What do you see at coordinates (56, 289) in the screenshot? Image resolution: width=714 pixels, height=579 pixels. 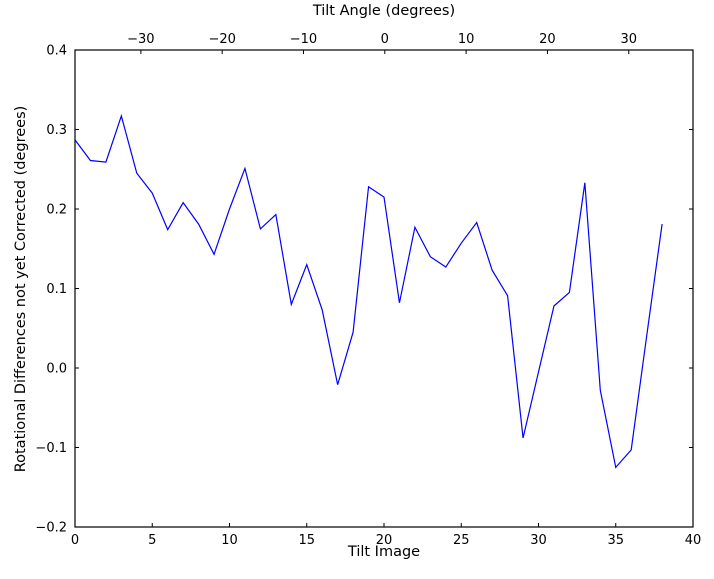 I see `y-tick-label: 0.1` at bounding box center [56, 289].